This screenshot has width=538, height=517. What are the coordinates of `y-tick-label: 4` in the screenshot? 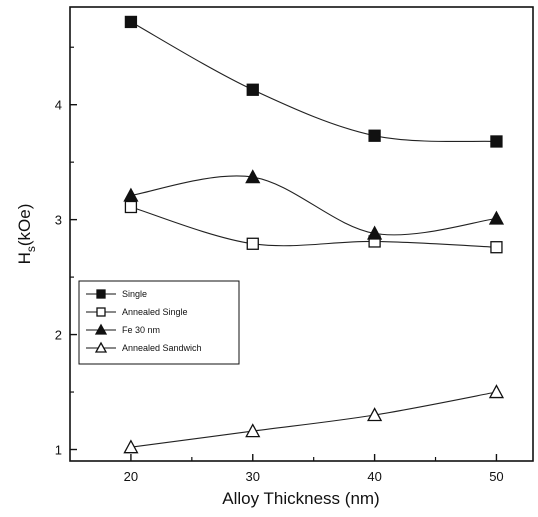 It's located at (58, 105).